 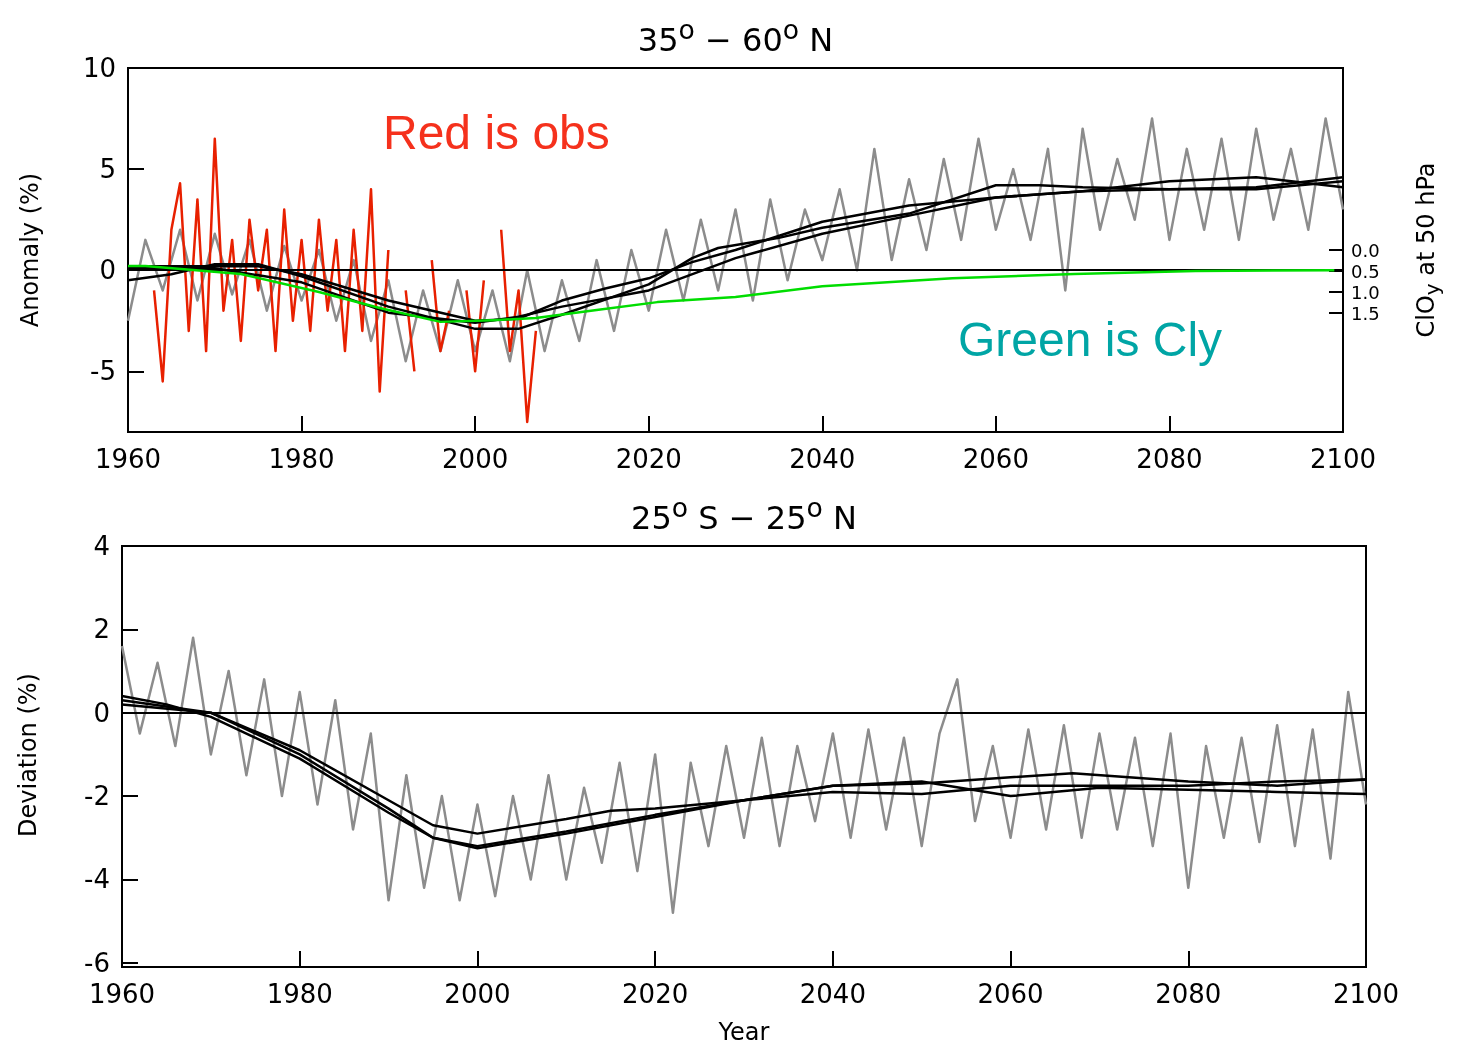 I want to click on y-tick-label: -4, so click(x=97, y=879).